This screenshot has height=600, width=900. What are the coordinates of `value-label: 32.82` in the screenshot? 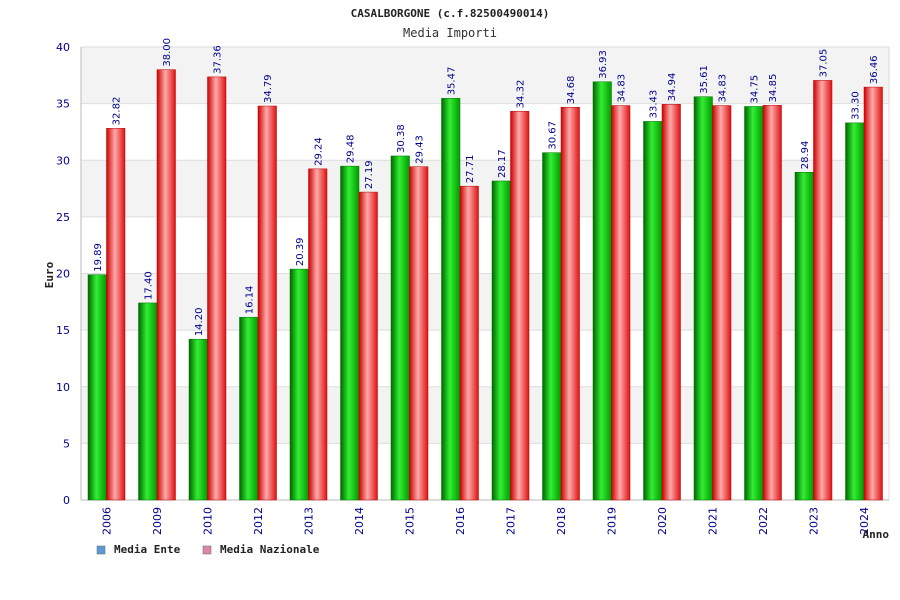 It's located at (117, 111).